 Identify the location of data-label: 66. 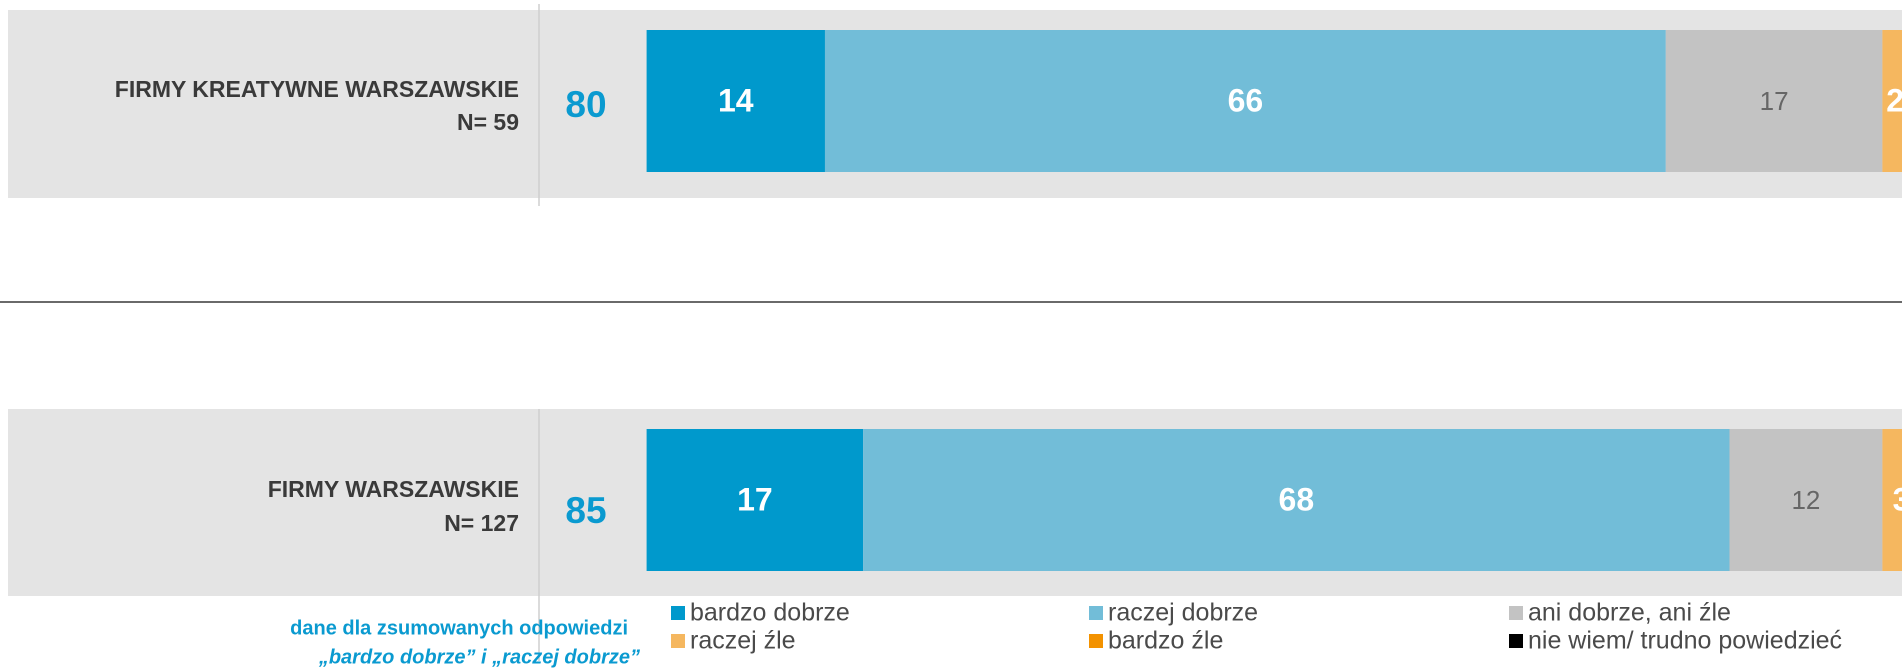
(1246, 100).